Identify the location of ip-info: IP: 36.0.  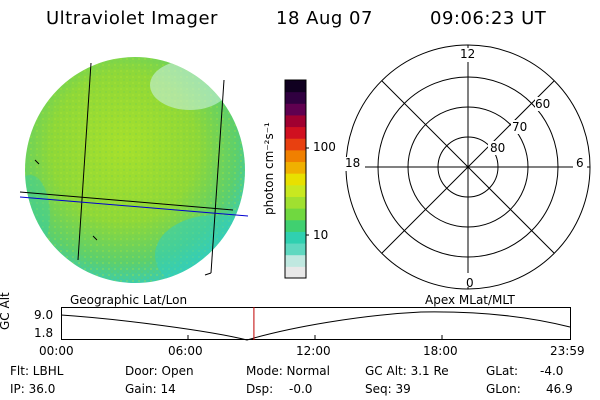
(33, 389).